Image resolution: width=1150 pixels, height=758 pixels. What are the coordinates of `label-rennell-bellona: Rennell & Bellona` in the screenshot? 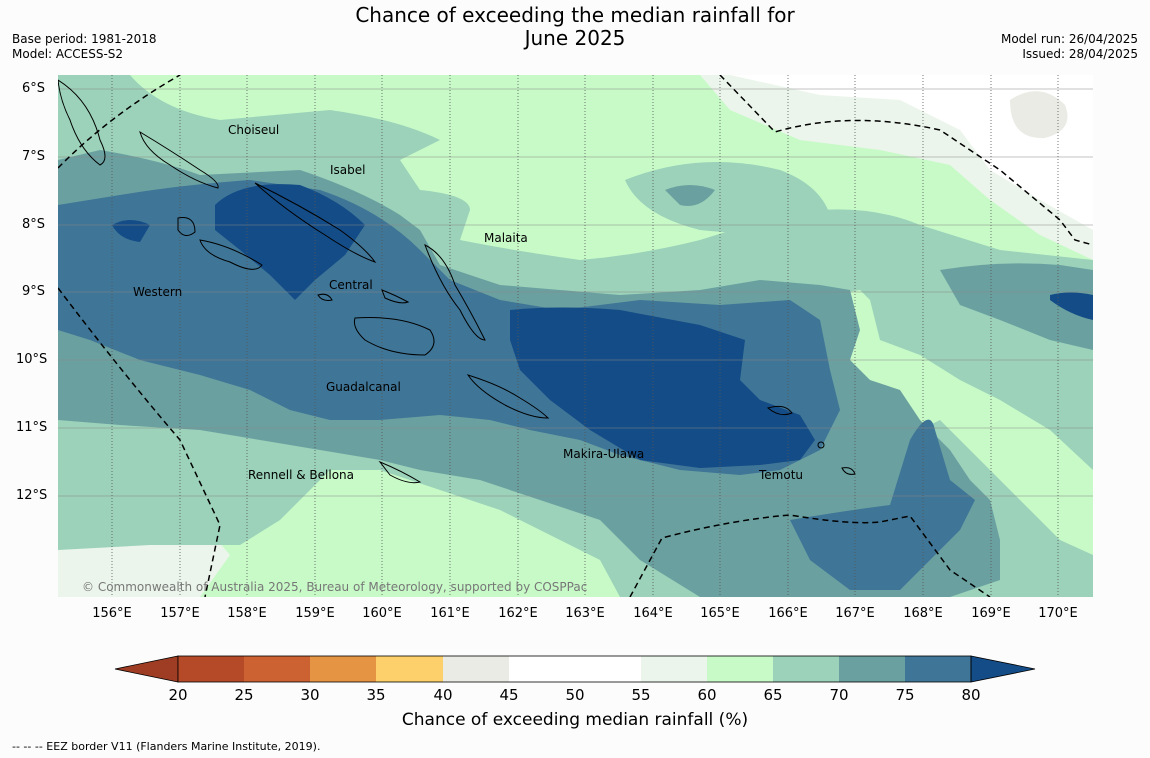 It's located at (301, 475).